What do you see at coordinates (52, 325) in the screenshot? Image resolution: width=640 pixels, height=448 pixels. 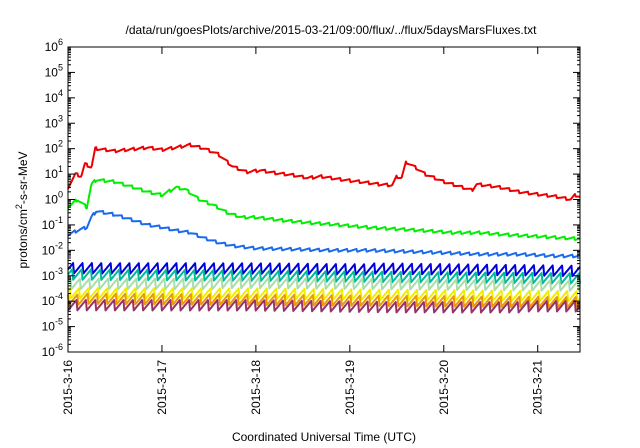 I see `y-tick-label: 10⁻⁵` at bounding box center [52, 325].